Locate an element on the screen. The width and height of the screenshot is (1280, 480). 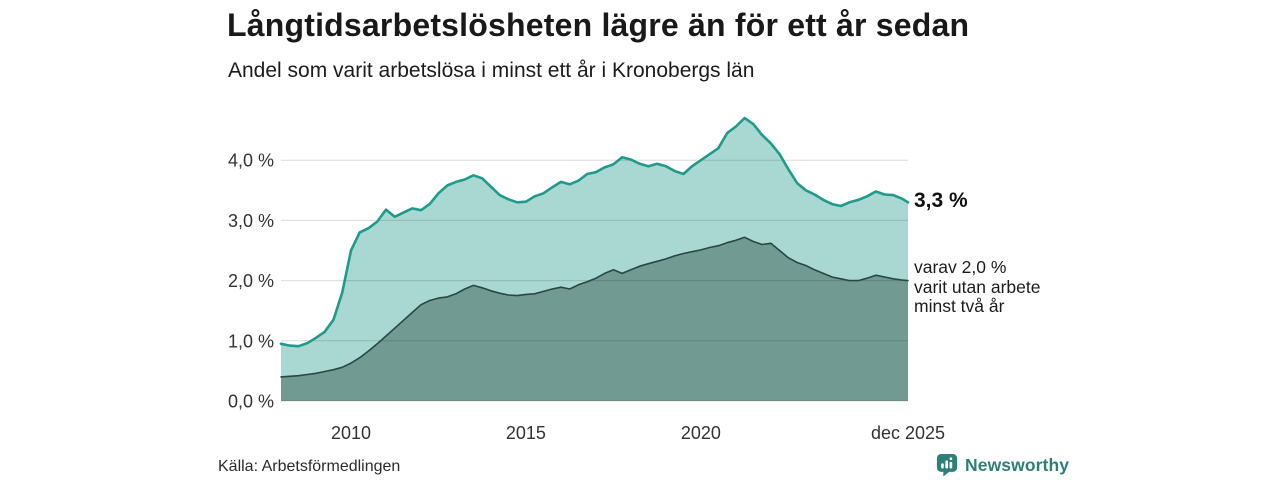
x-axis-tick-label: 2015 is located at coordinates (526, 433).